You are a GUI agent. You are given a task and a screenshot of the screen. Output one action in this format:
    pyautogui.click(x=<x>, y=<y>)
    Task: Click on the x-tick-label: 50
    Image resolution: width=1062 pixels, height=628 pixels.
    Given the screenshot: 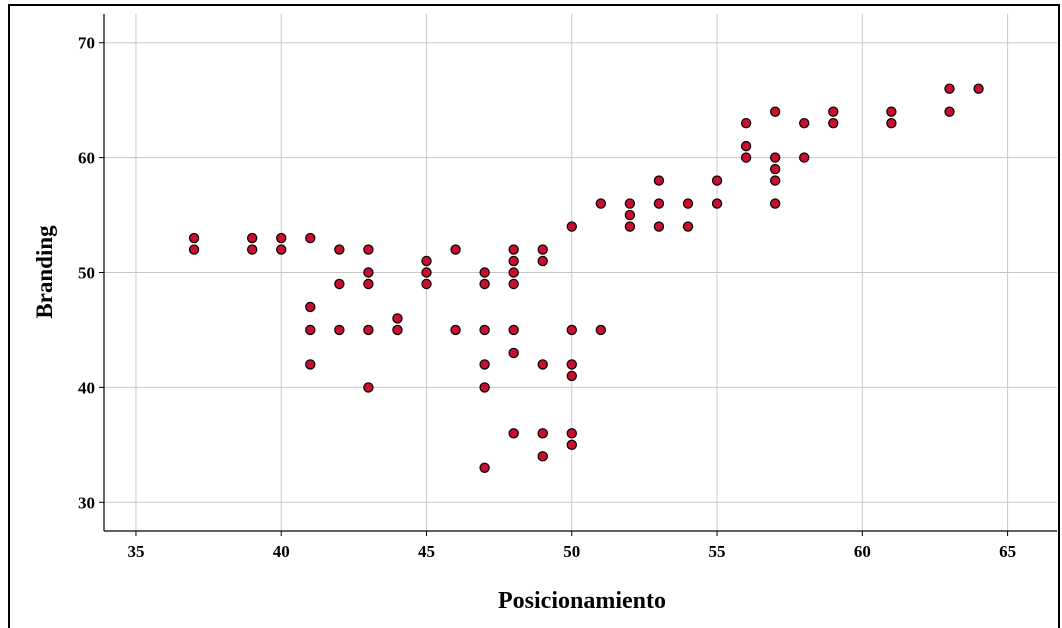 What is the action you would take?
    pyautogui.click(x=571, y=551)
    